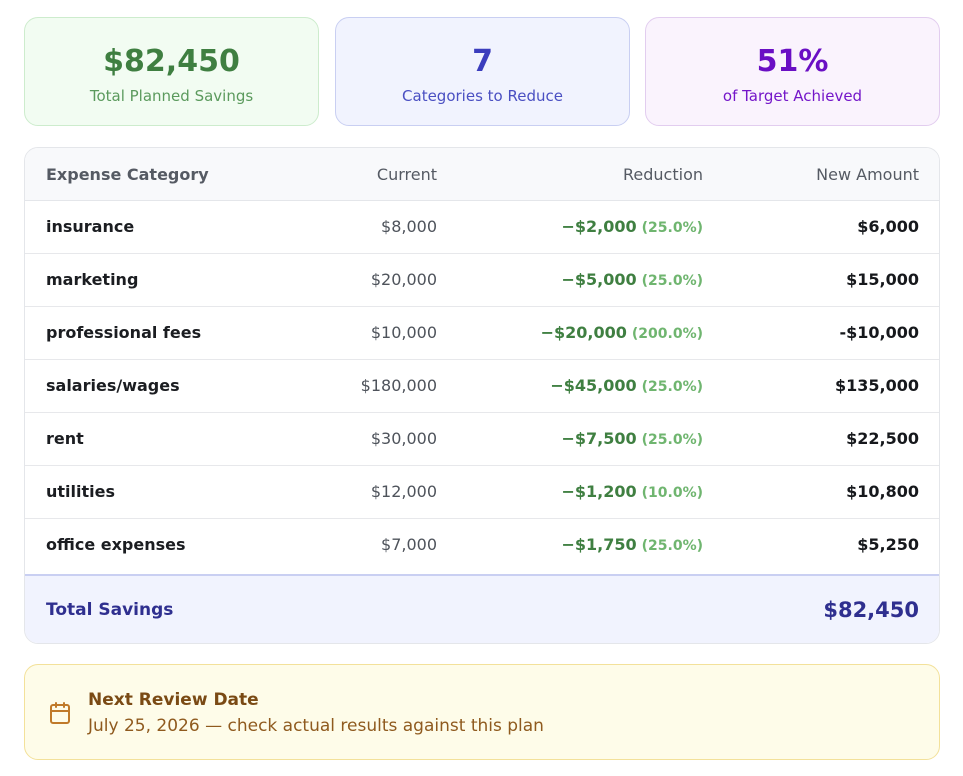  What do you see at coordinates (879, 332) in the screenshot?
I see `new-amount-cell: -$10,000` at bounding box center [879, 332].